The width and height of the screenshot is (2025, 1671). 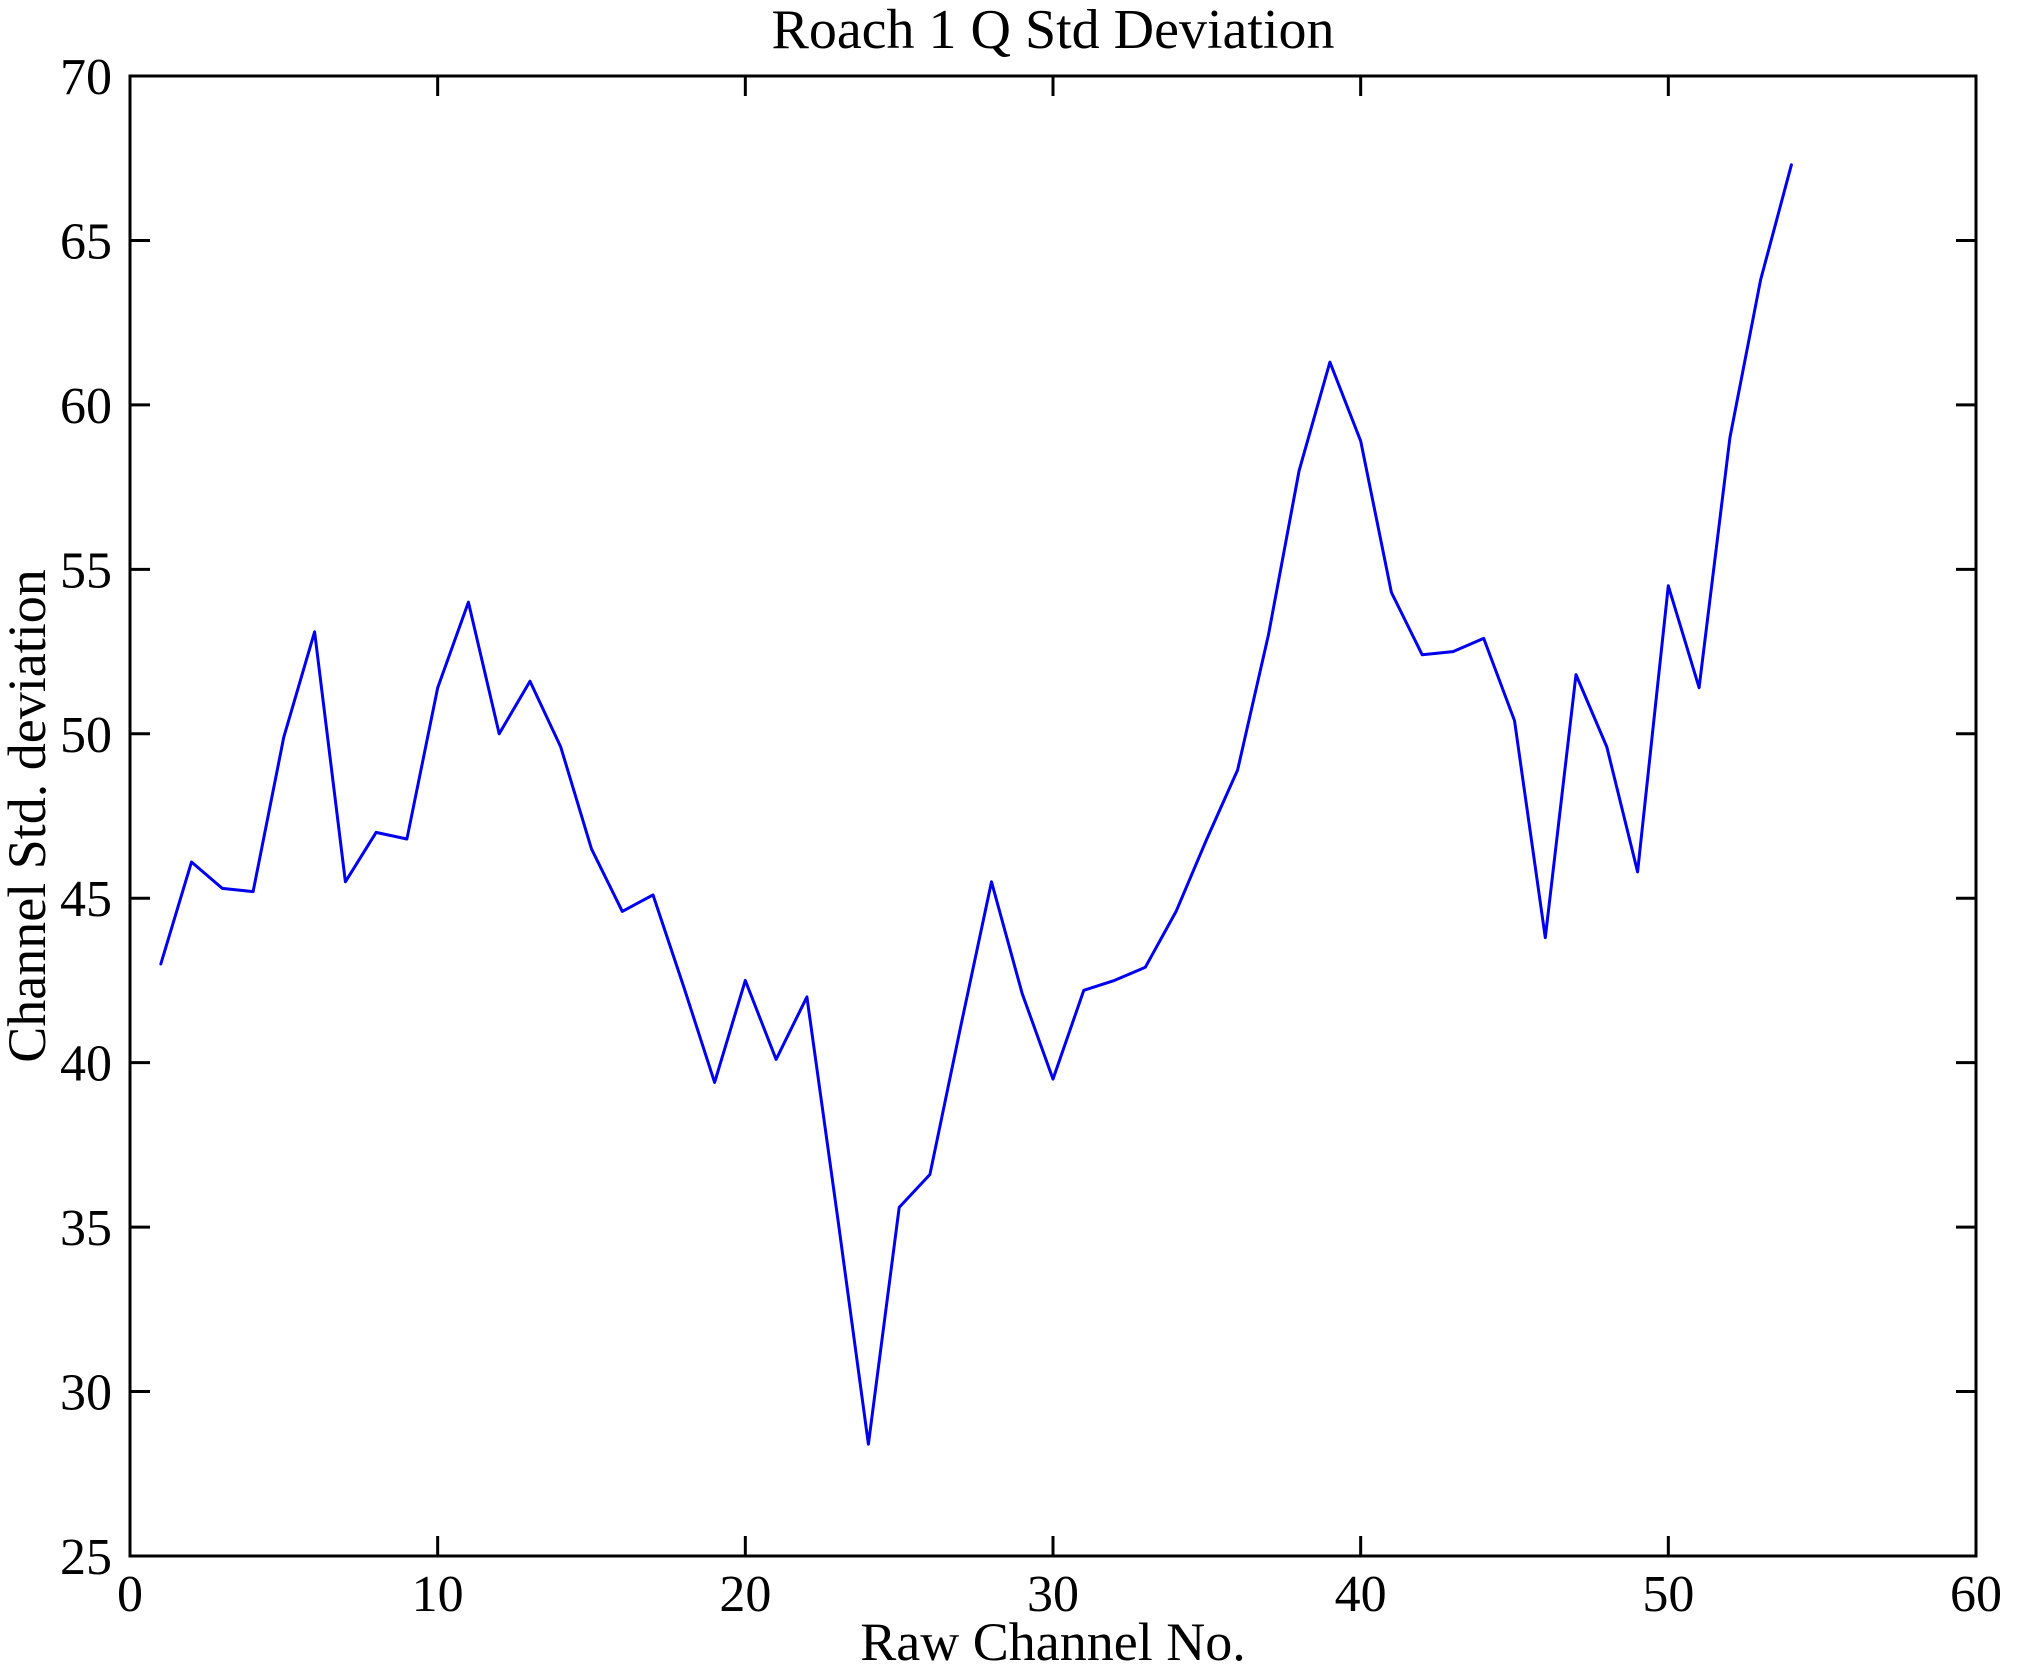 I want to click on y-tick-label: 40, so click(x=86, y=1064).